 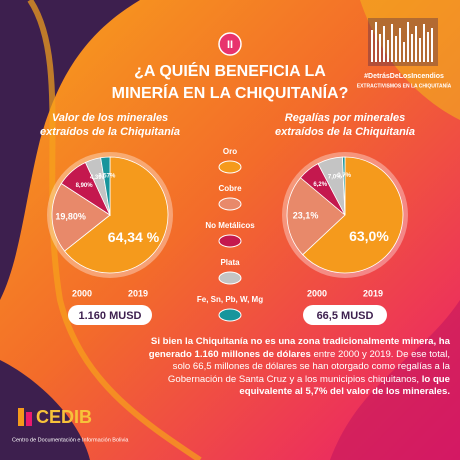 I want to click on value-label: 64,34 %, so click(x=134, y=237).